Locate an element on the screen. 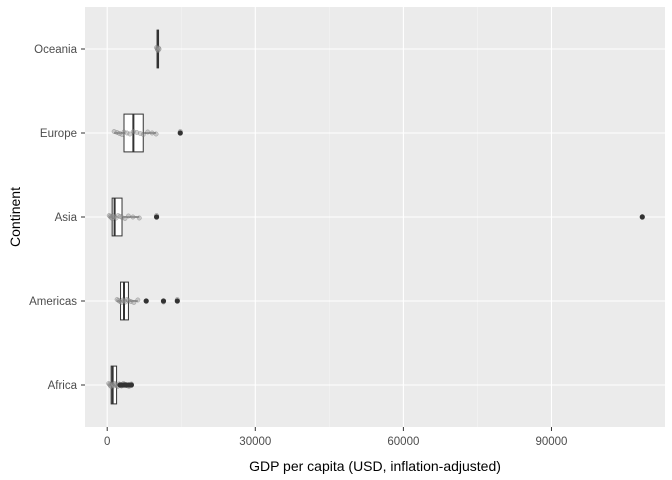 This screenshot has height=480, width=672. y-tick-label: Americas is located at coordinates (53, 302).